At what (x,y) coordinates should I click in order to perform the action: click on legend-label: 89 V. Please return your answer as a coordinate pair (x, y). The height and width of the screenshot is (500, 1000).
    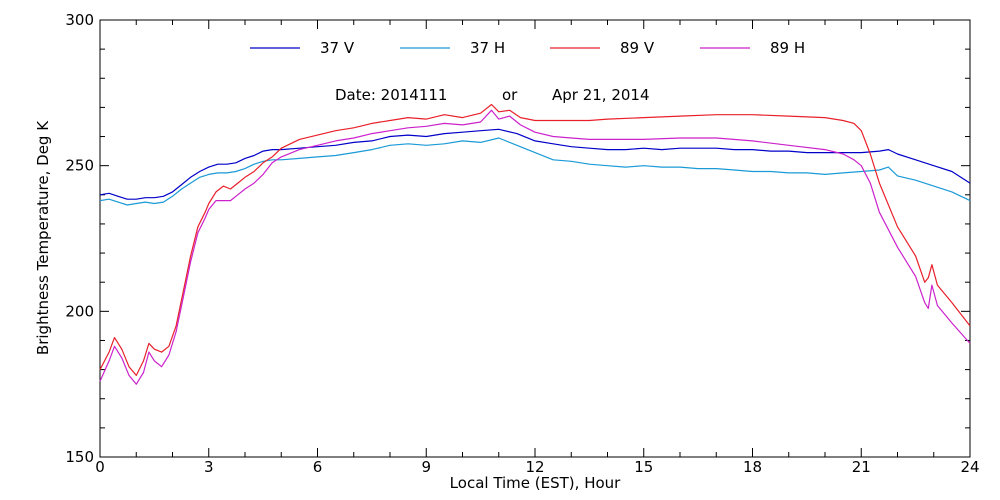
    Looking at the image, I should click on (637, 48).